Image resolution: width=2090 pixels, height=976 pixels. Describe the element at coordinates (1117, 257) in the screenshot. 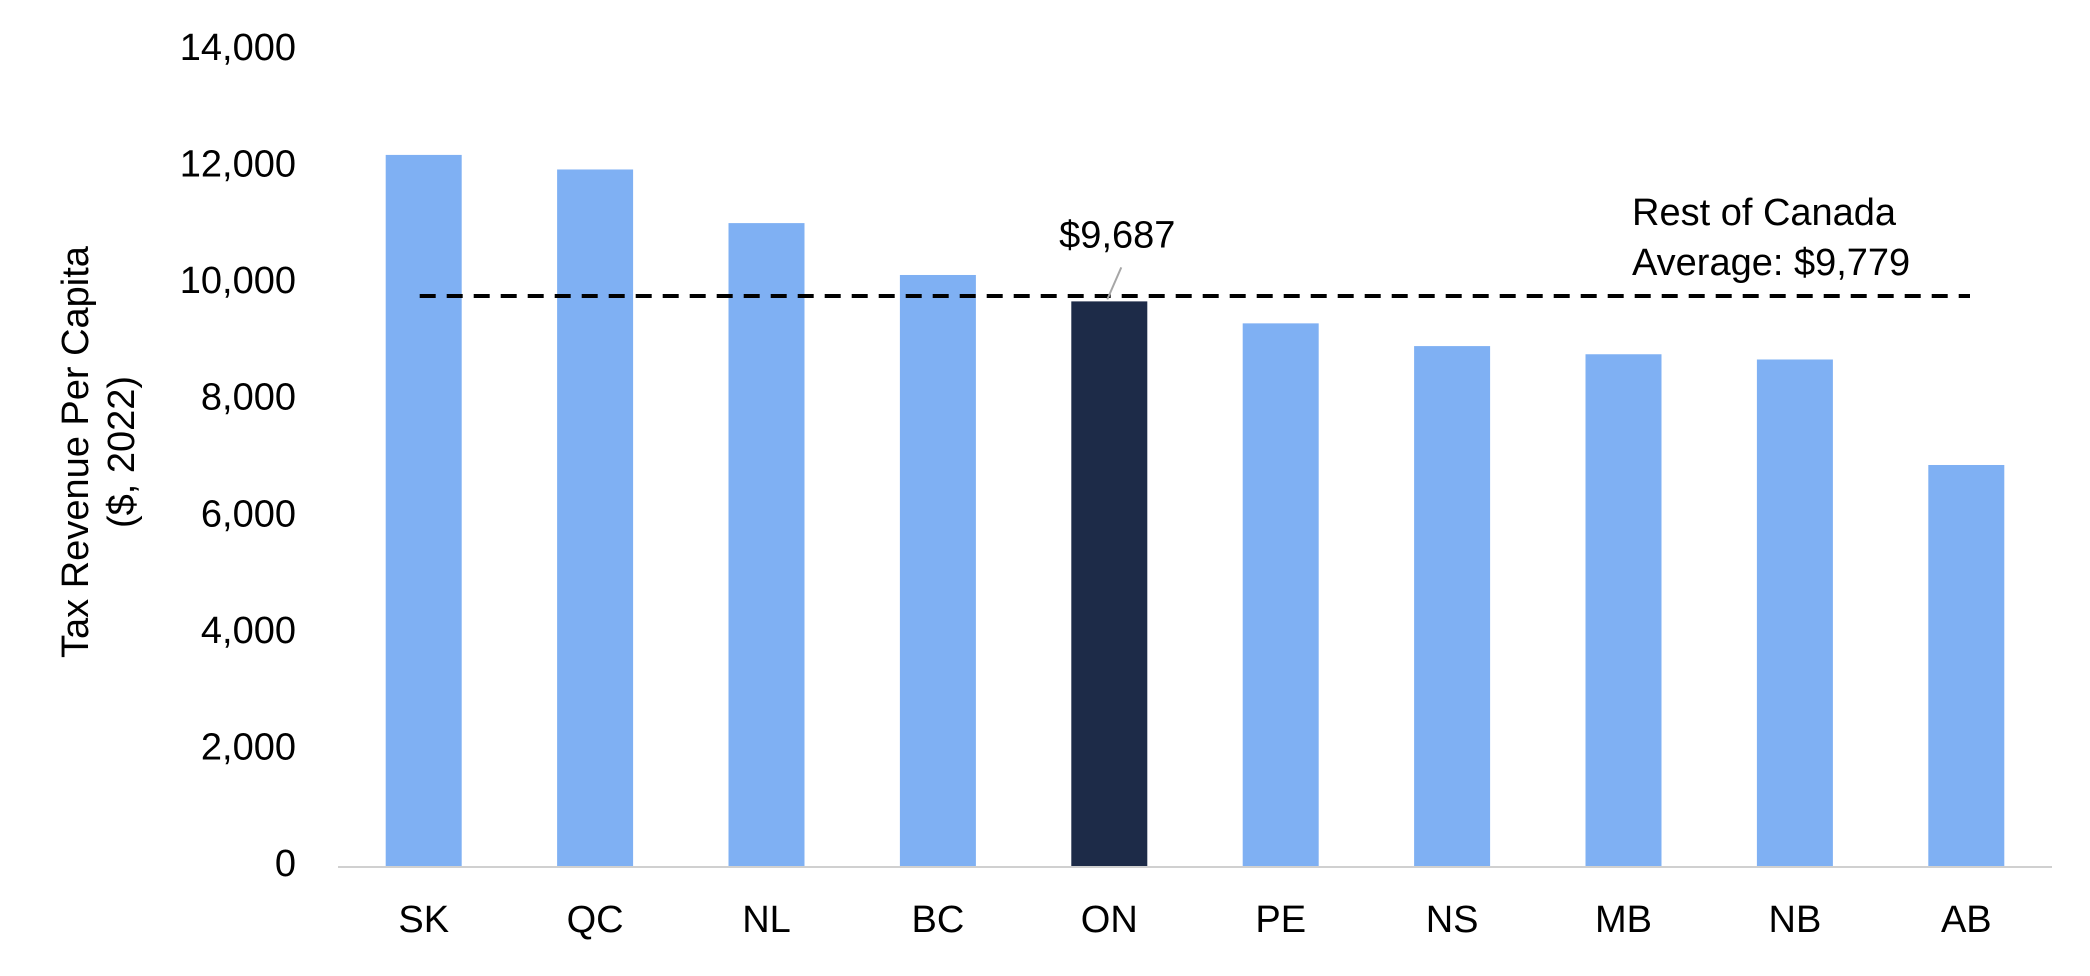

I see `data-labels: $9,687` at that location.